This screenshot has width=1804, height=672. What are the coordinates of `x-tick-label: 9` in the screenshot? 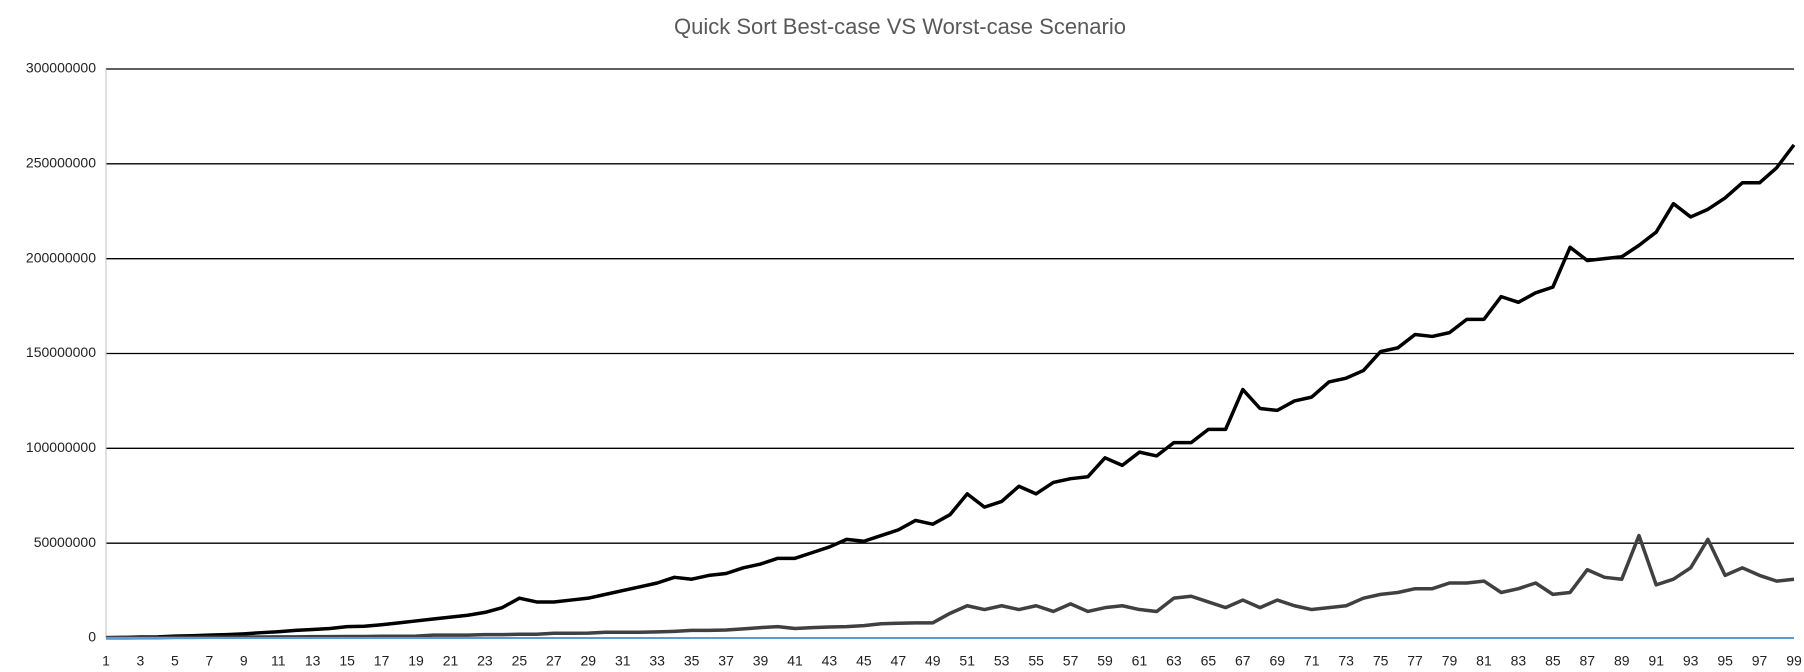 It's located at (244, 661).